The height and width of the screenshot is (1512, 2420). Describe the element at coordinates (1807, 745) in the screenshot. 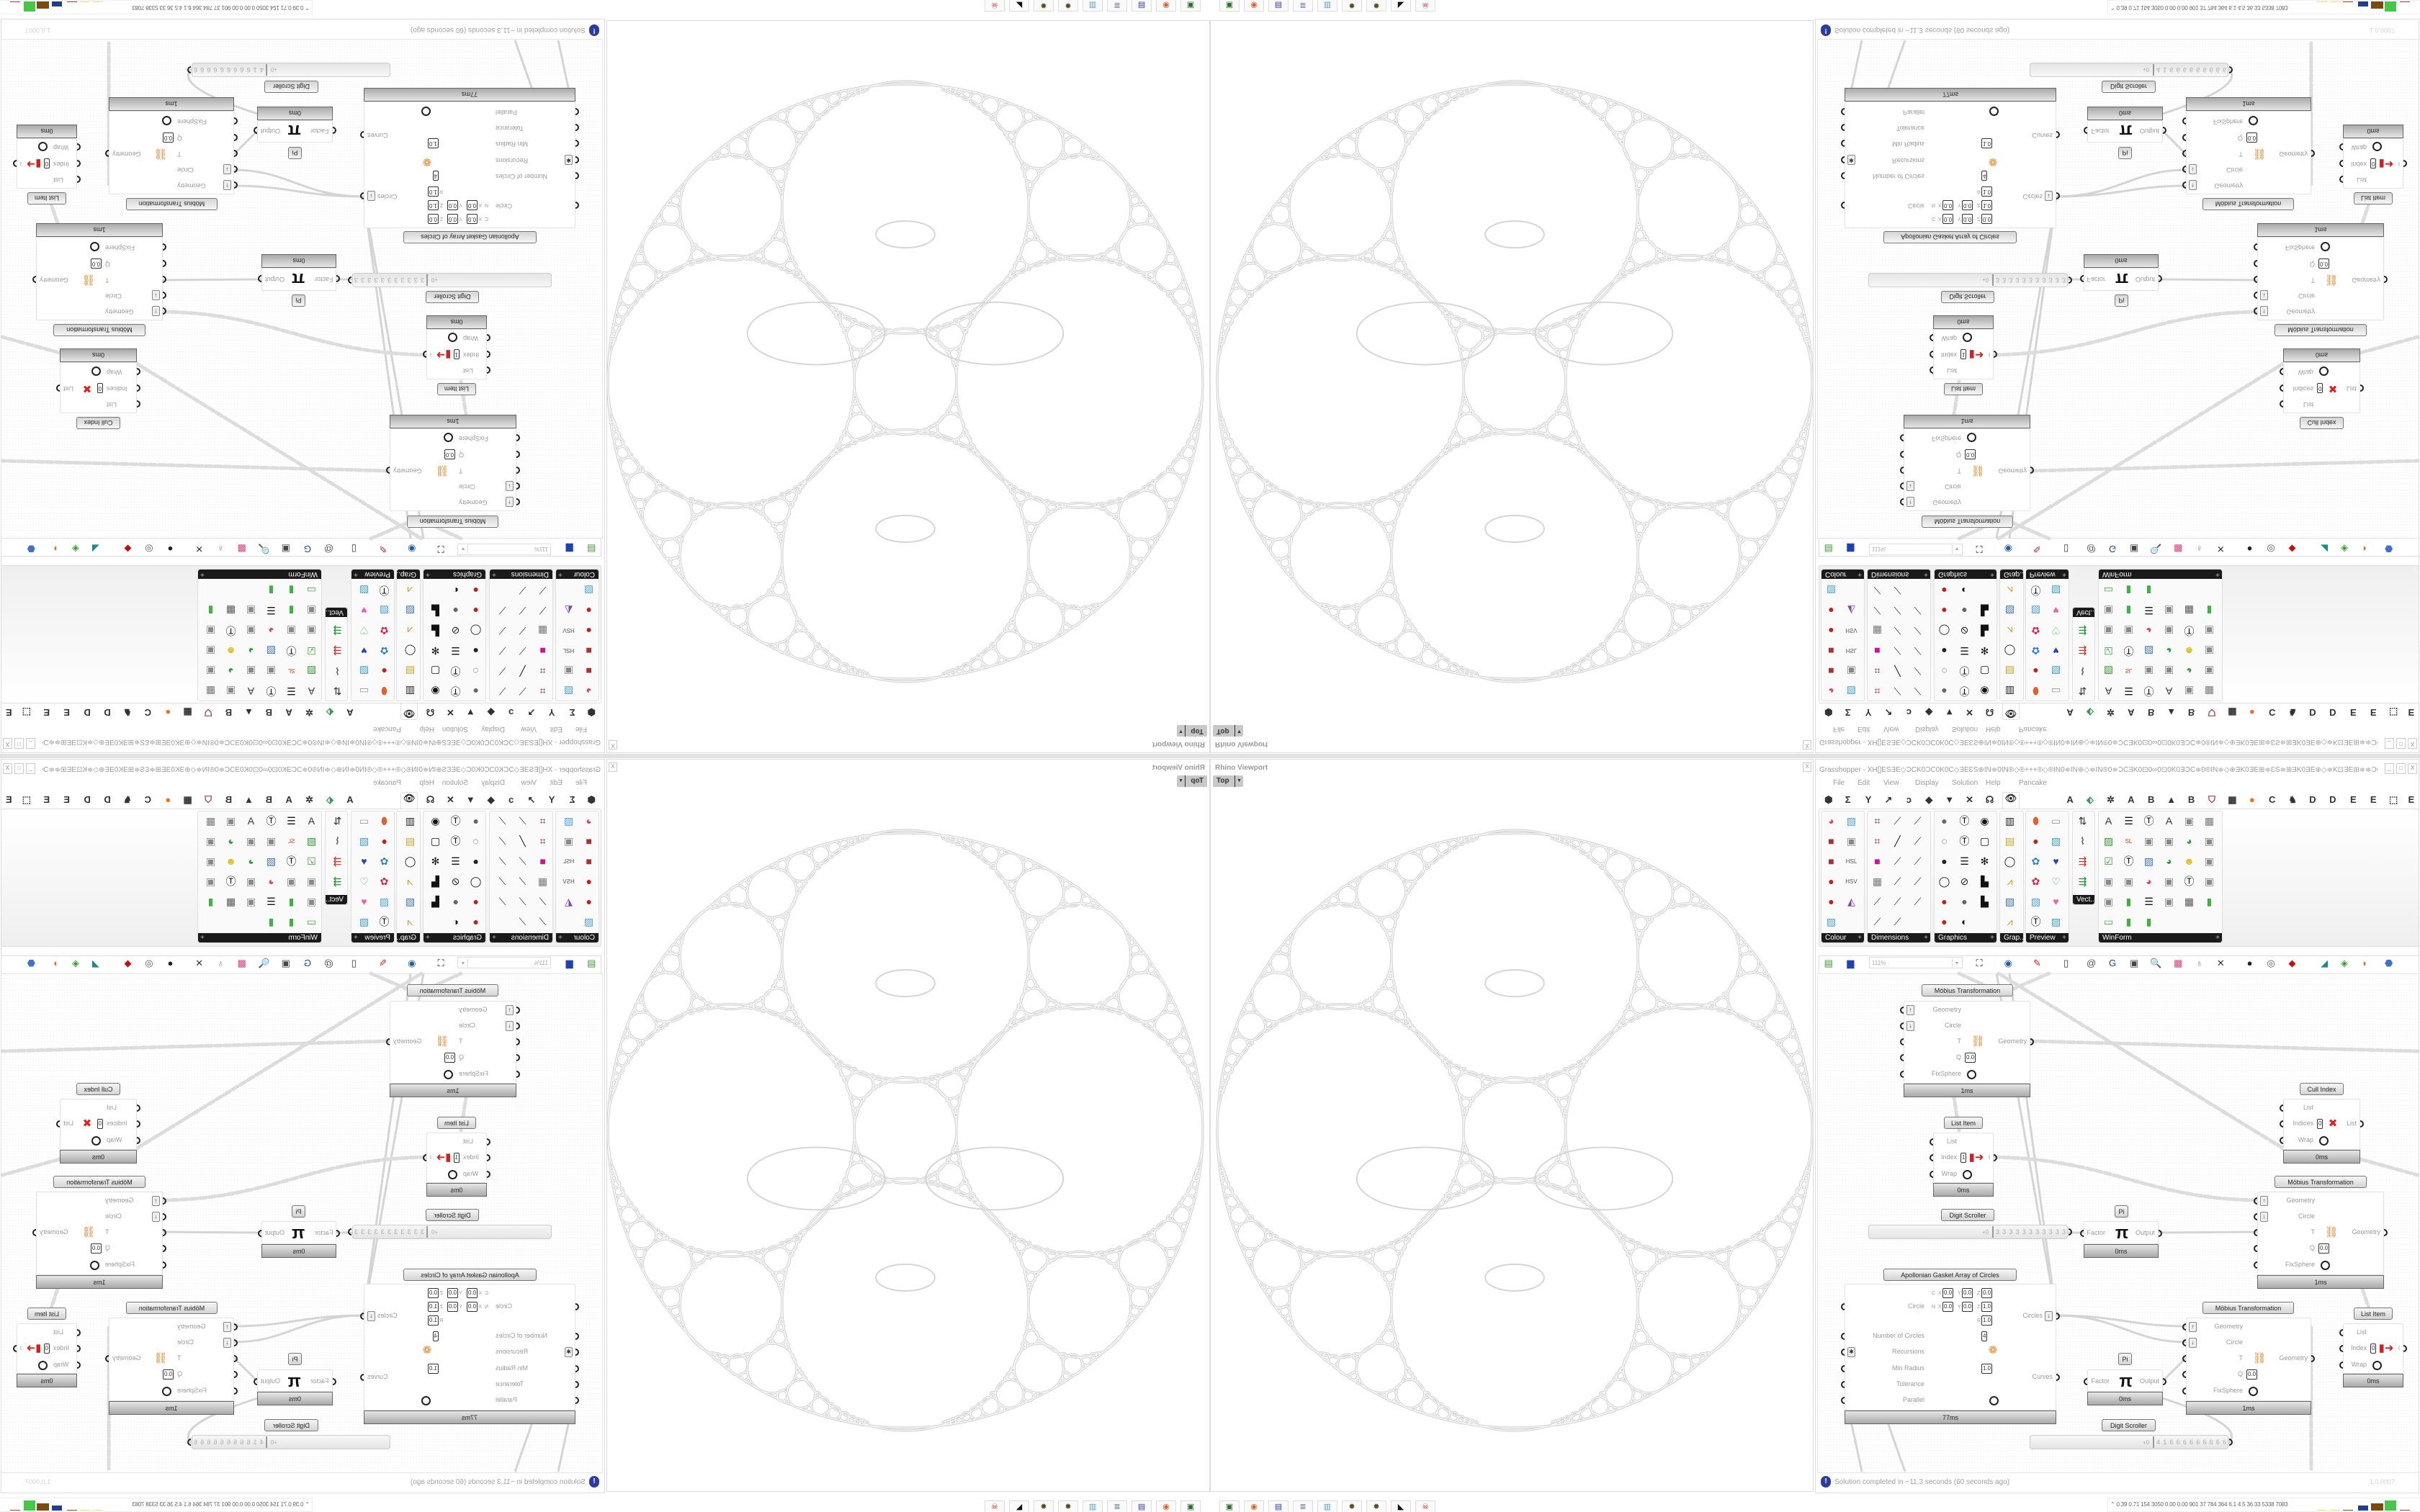

I see `viewport-close-button: X` at that location.